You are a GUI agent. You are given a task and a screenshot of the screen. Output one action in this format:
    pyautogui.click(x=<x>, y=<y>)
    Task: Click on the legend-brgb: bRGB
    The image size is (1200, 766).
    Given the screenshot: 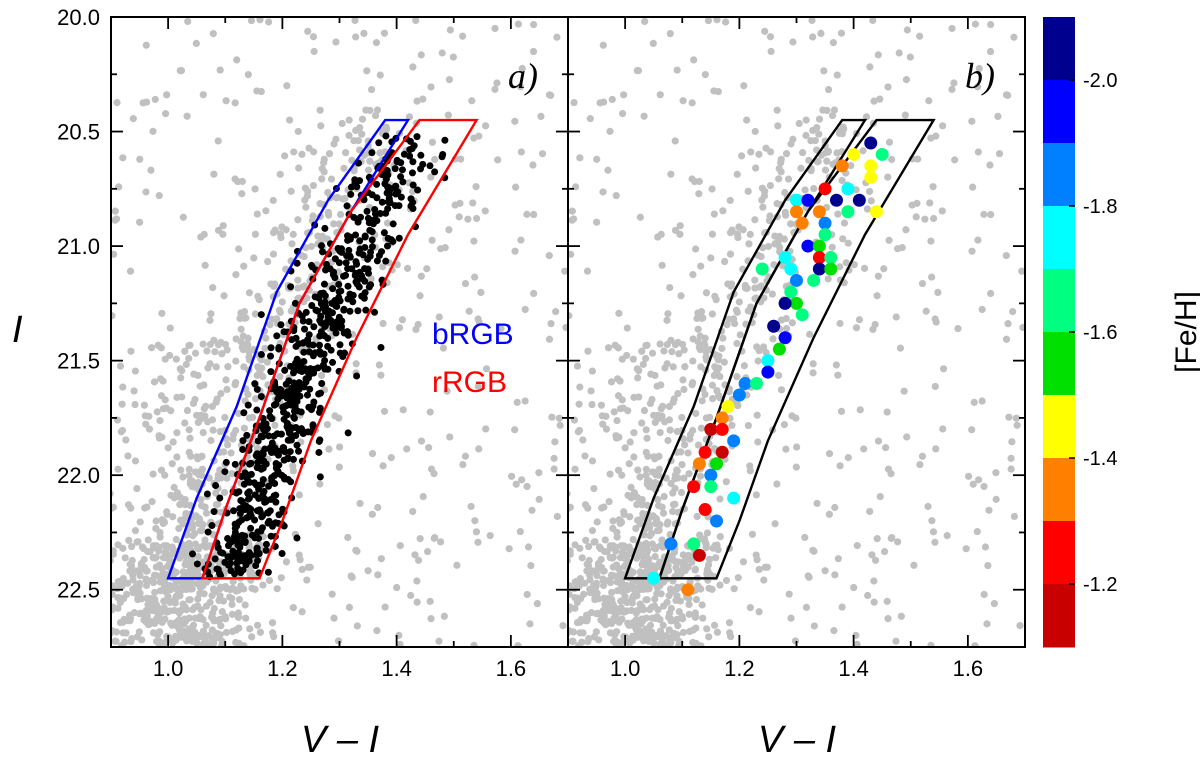 What is the action you would take?
    pyautogui.click(x=473, y=334)
    